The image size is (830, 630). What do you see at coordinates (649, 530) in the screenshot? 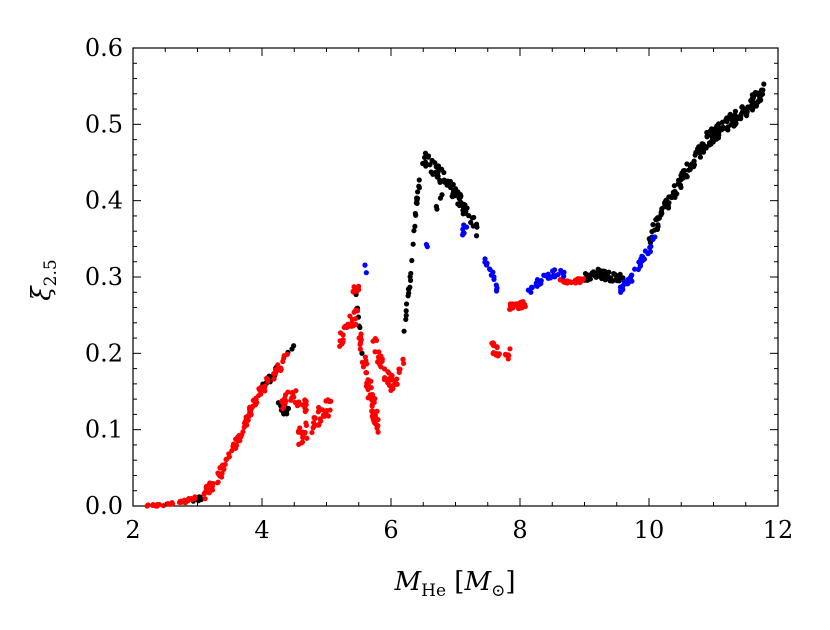
I see `x-tick-label: 10` at bounding box center [649, 530].